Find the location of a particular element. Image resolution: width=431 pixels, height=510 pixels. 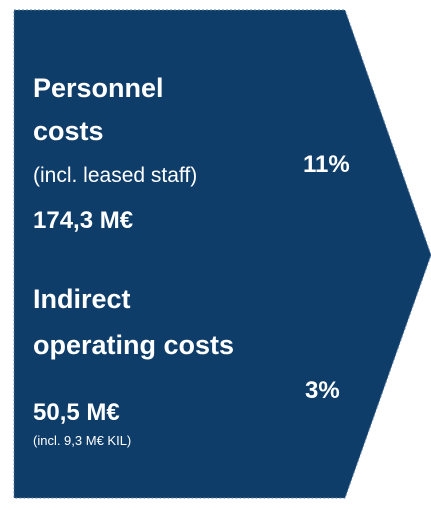

block-note: (incl. leased staff) is located at coordinates (115, 175).